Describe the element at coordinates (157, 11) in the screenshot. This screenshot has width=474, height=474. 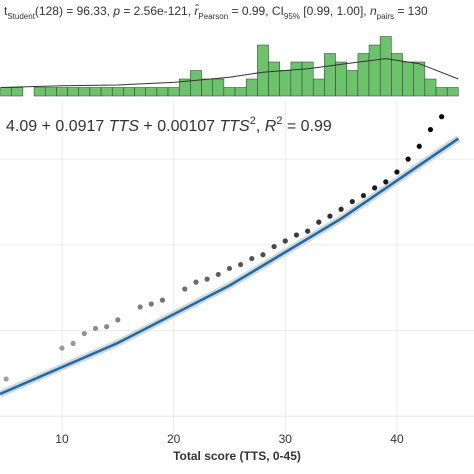
I see `text-part: = 2.56e-121,` at that location.